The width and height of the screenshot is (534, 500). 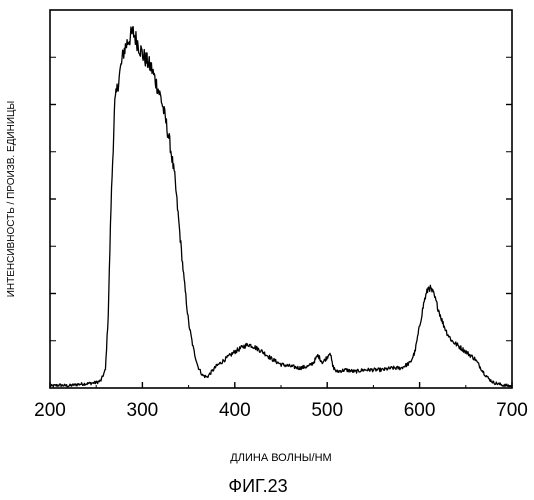 What do you see at coordinates (512, 410) in the screenshot?
I see `x-tick-label-700: 700` at bounding box center [512, 410].